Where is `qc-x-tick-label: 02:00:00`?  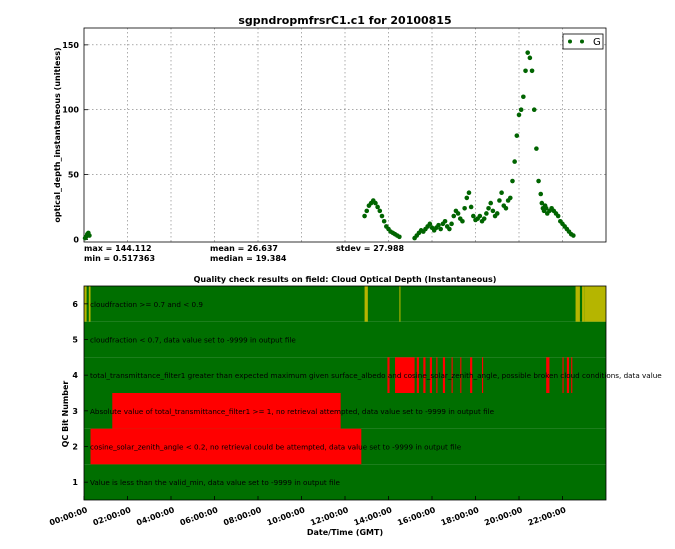 qc-x-tick-label: 02:00:00 is located at coordinates (112, 516).